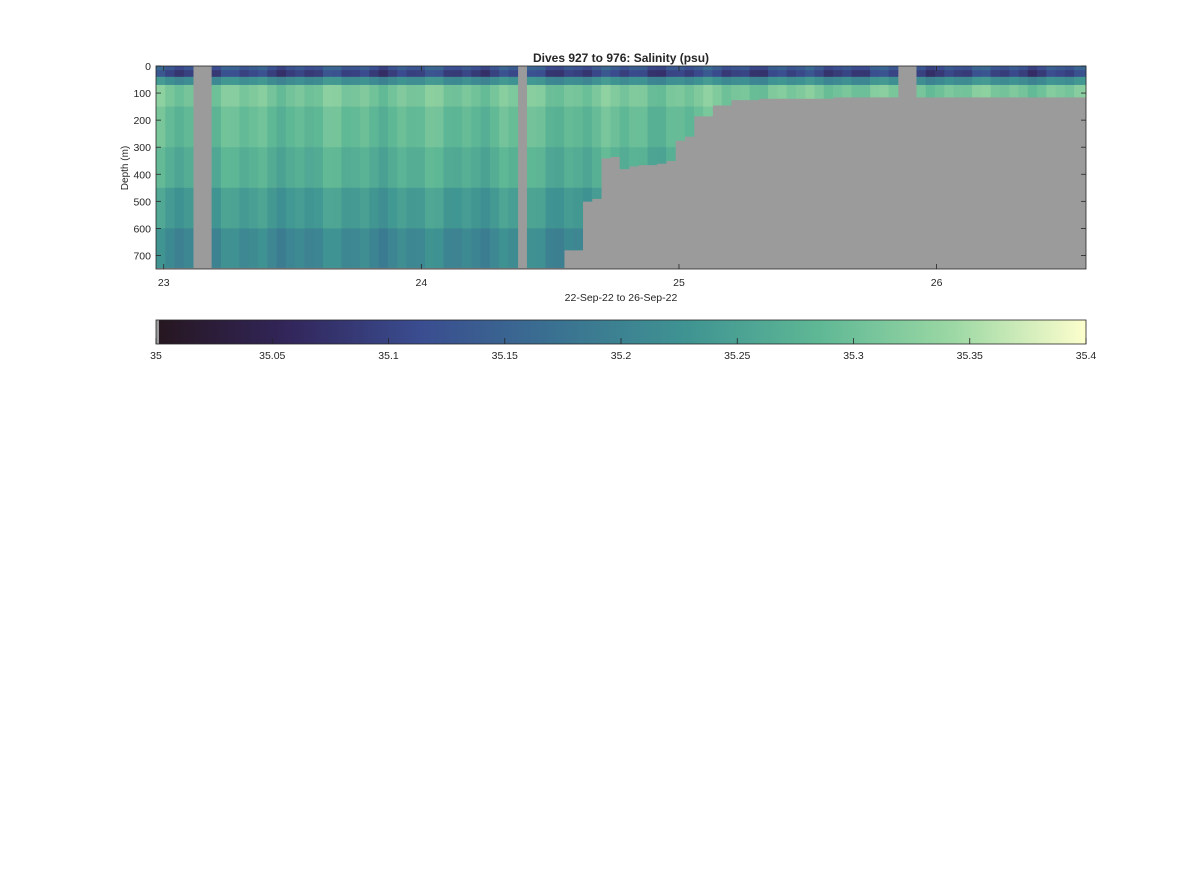 The width and height of the screenshot is (1200, 885). Describe the element at coordinates (142, 175) in the screenshot. I see `y-tick-label: 400` at that location.